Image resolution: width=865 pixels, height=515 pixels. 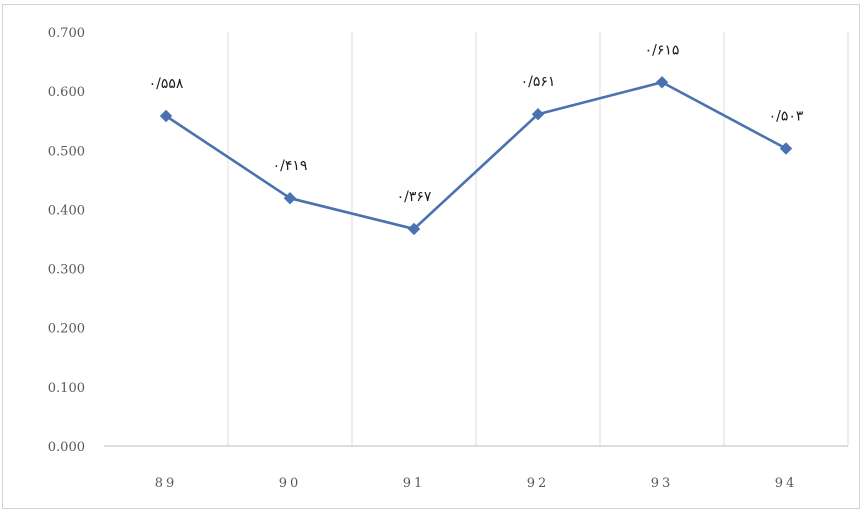 I want to click on y-tick-label: 0.100, so click(x=66, y=388).